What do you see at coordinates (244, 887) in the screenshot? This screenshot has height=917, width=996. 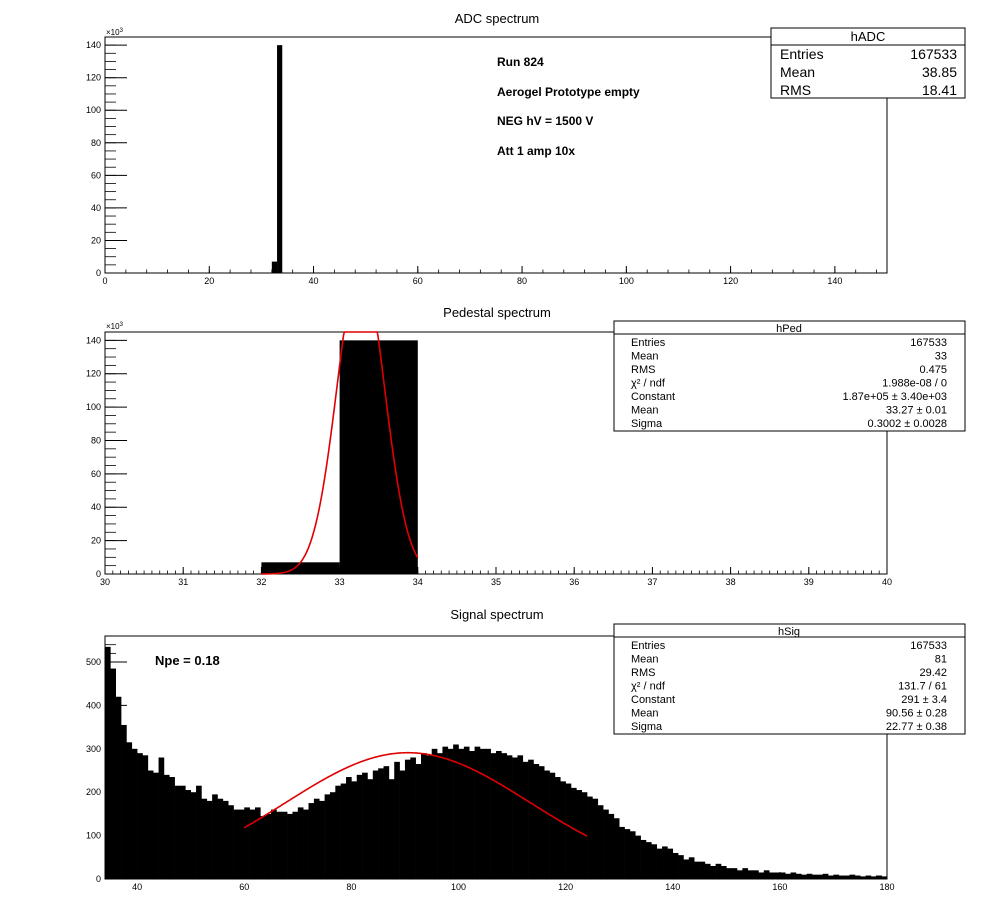 I see `signal-x-tick-label: 60` at bounding box center [244, 887].